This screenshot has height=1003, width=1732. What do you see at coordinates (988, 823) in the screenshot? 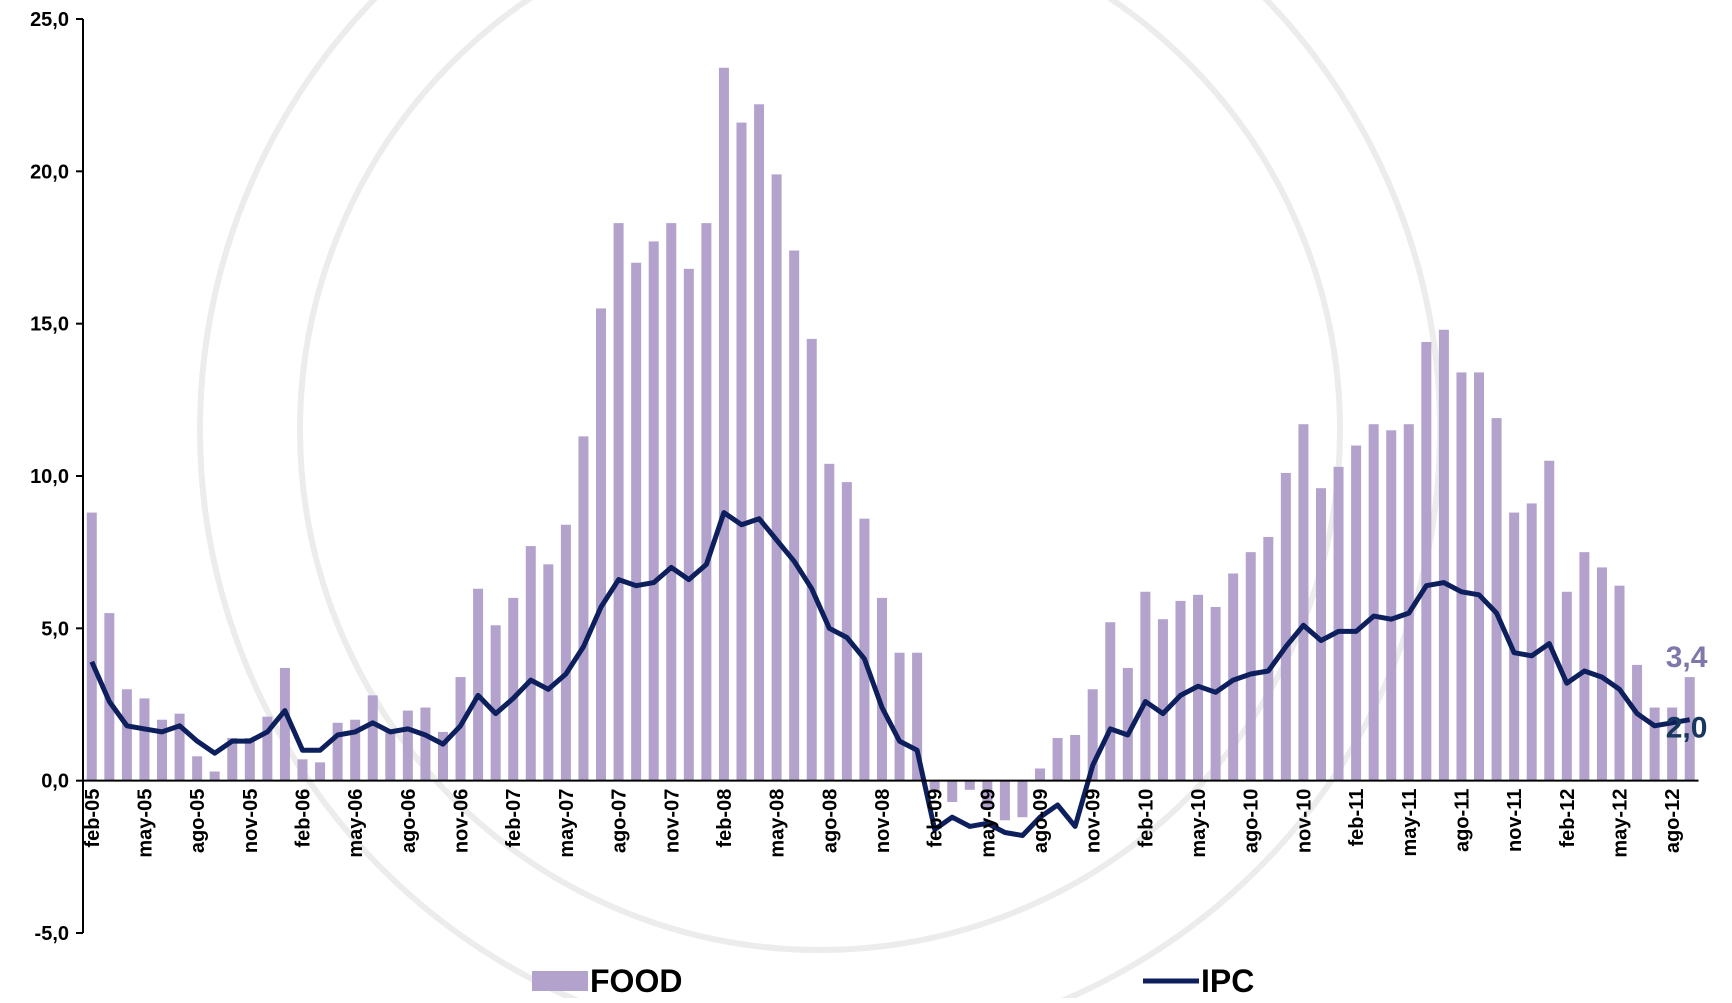
I see `x-tick-label: may-09` at bounding box center [988, 823].